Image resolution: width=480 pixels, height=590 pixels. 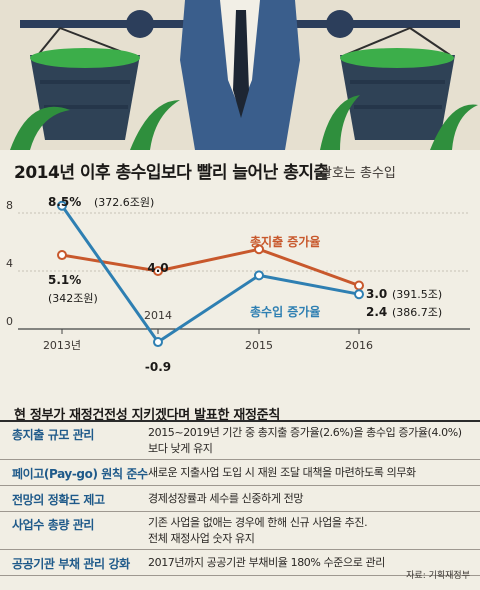 What do you see at coordinates (376, 312) in the screenshot?
I see `data-label: 2.4` at bounding box center [376, 312].